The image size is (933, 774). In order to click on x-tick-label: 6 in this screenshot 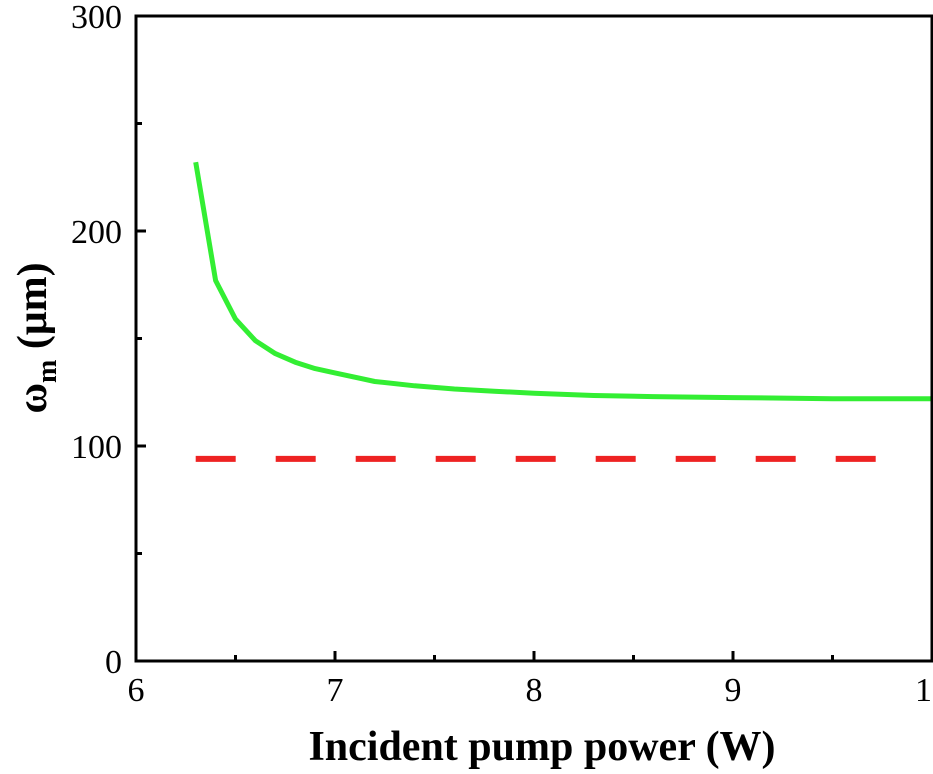, I will do `click(136, 690)`.